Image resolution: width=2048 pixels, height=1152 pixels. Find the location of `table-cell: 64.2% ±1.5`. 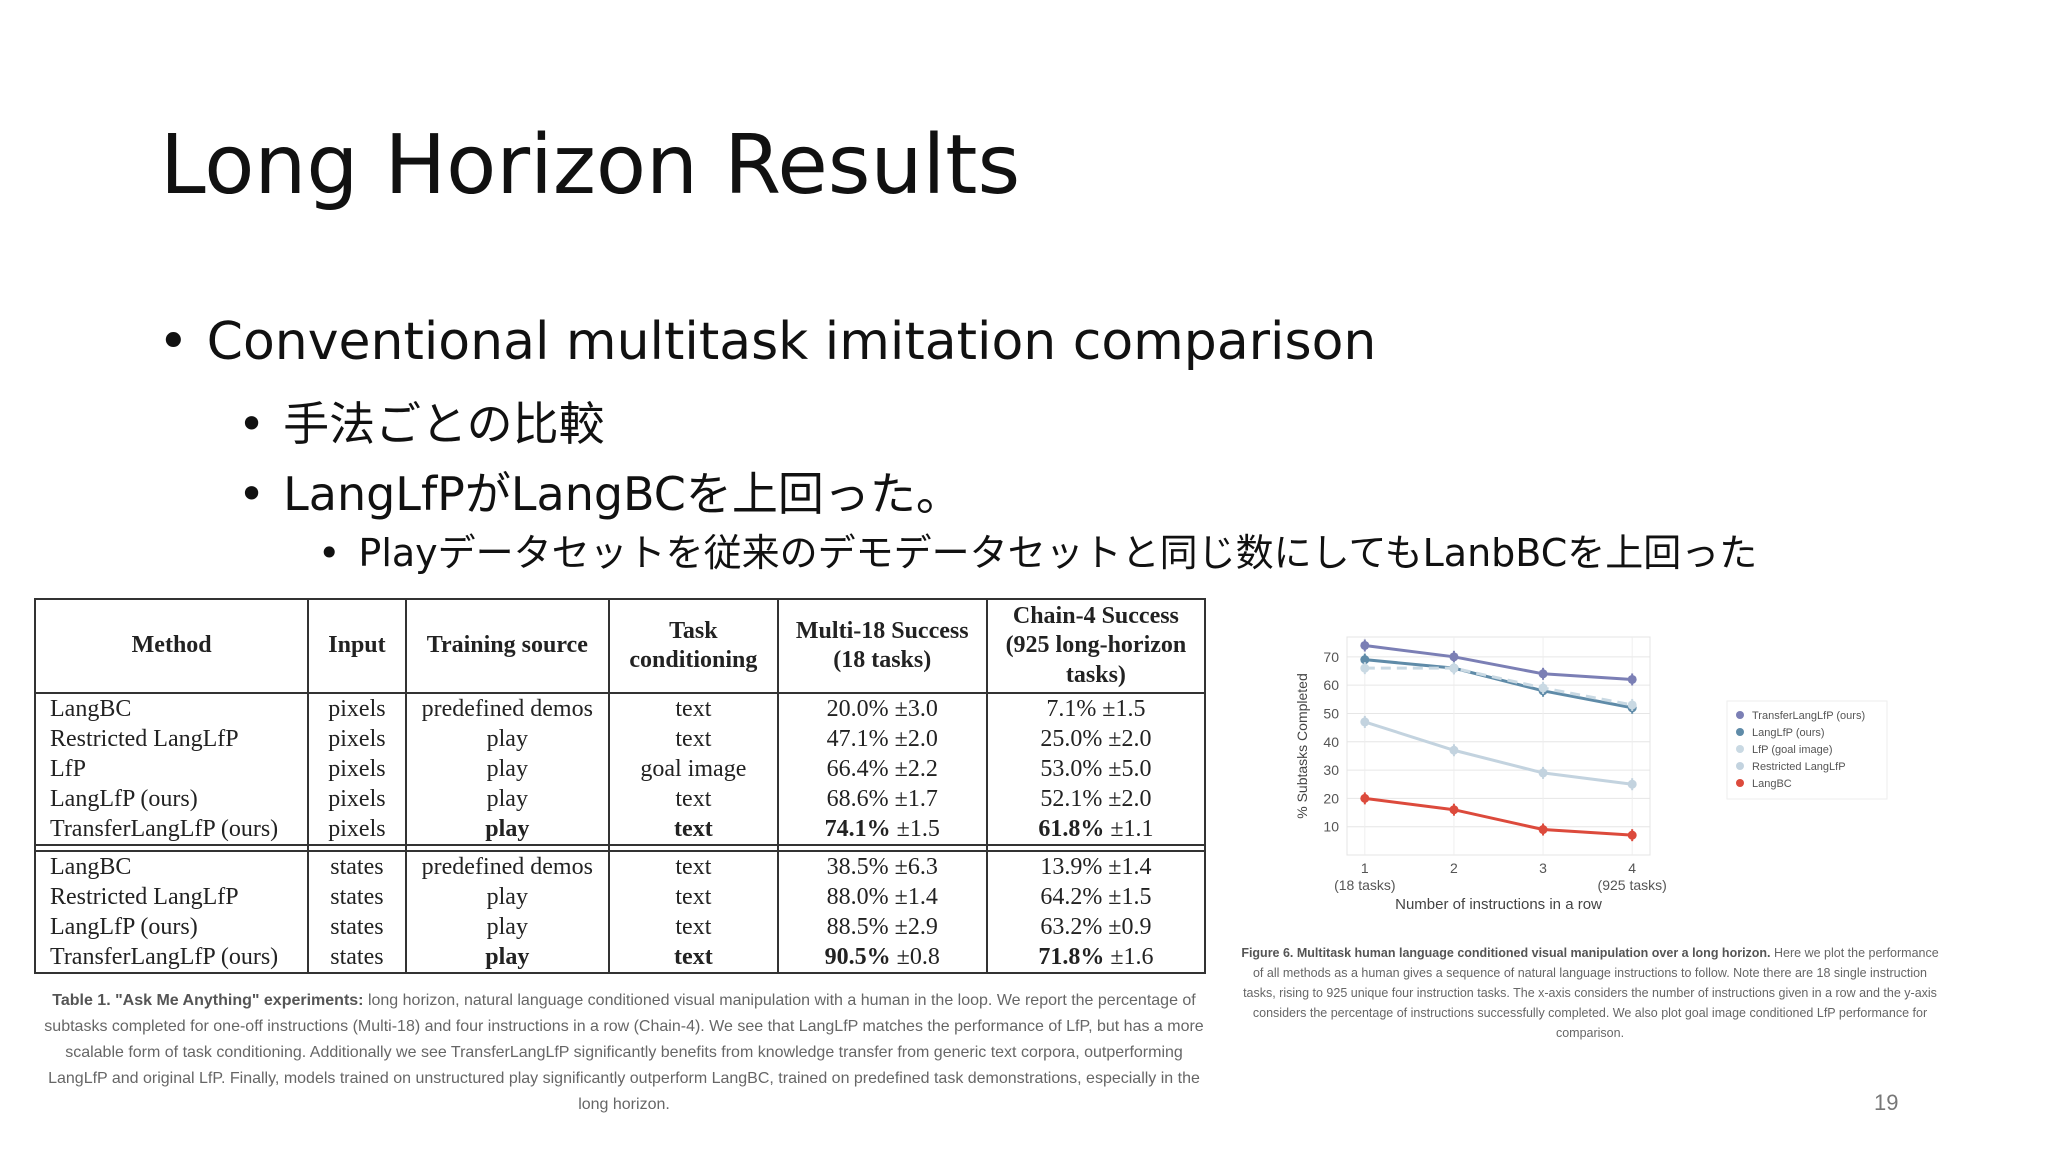

table-cell: 64.2% ±1.5 is located at coordinates (1096, 896).